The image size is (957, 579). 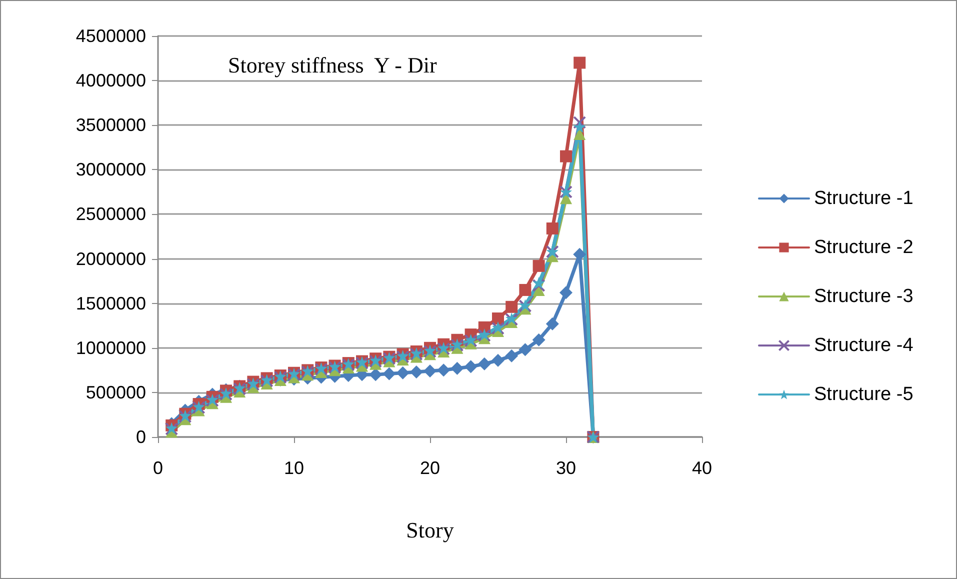 I want to click on legend-label: Structure -2, so click(x=864, y=247).